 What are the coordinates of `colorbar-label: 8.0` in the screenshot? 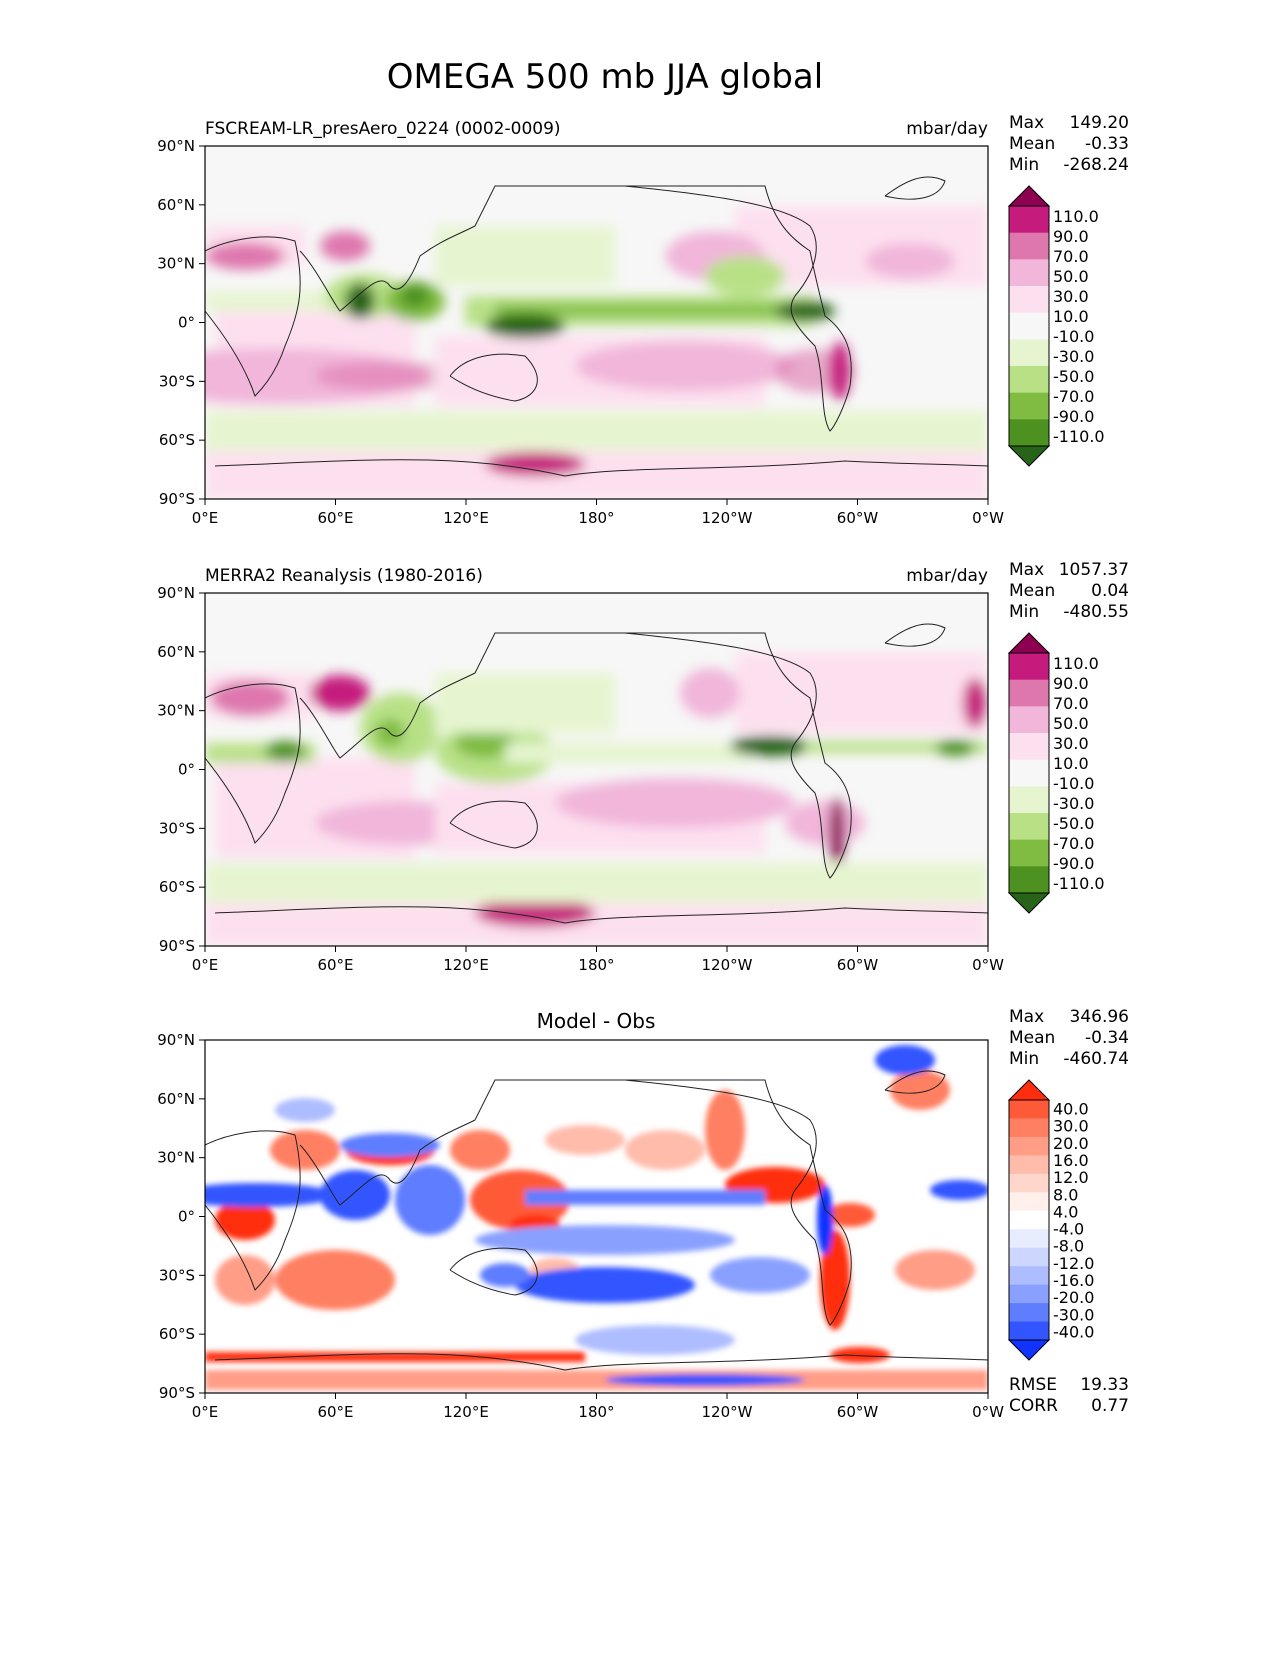 It's located at (1065, 1194).